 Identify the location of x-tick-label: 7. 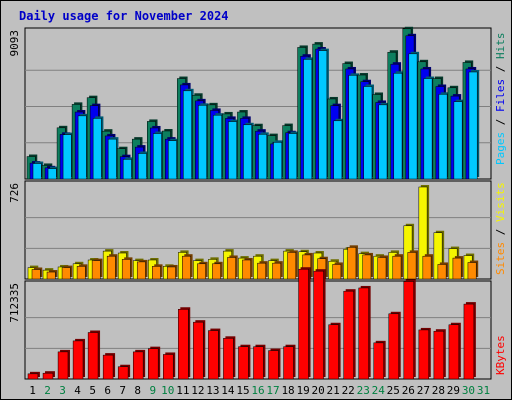
(122, 390).